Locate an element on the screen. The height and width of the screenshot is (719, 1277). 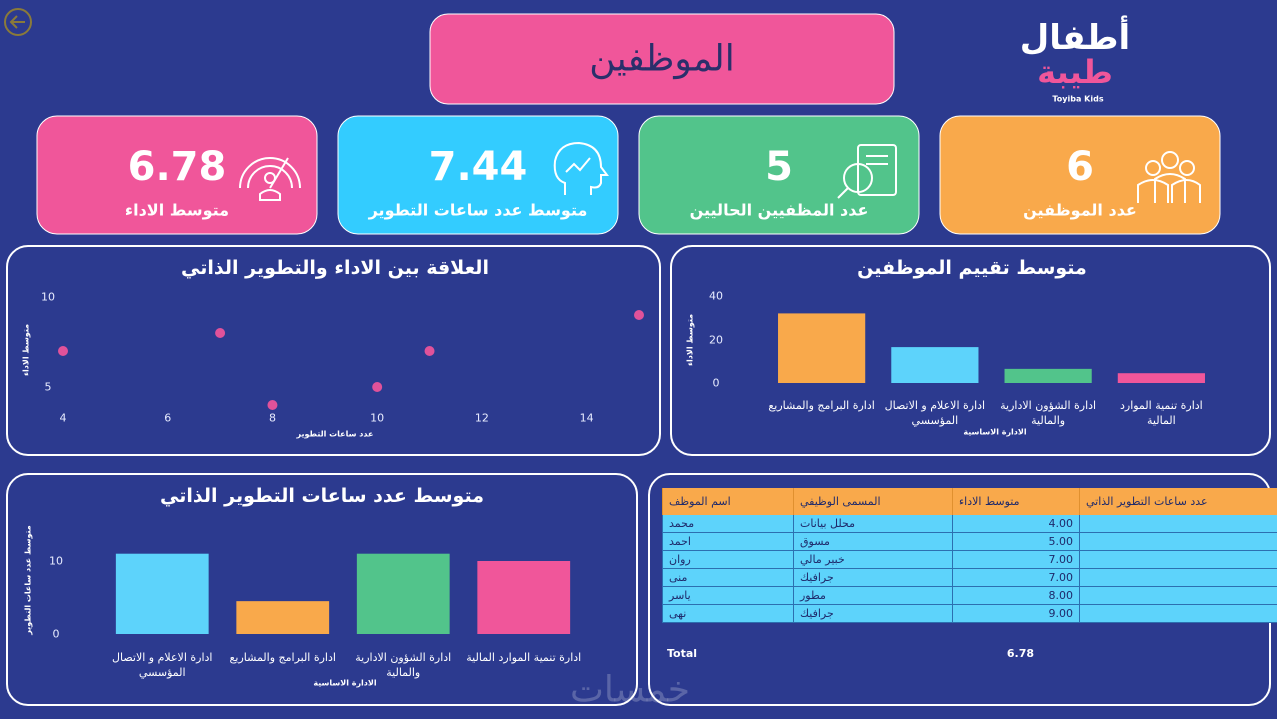
table-cell: 8 is located at coordinates (1178, 524).